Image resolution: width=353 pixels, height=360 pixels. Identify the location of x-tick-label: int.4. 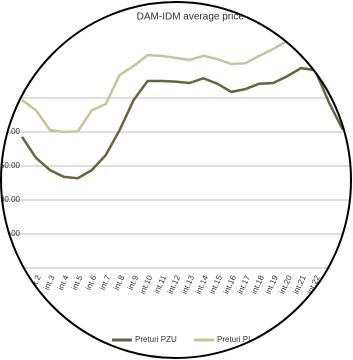
(63, 282).